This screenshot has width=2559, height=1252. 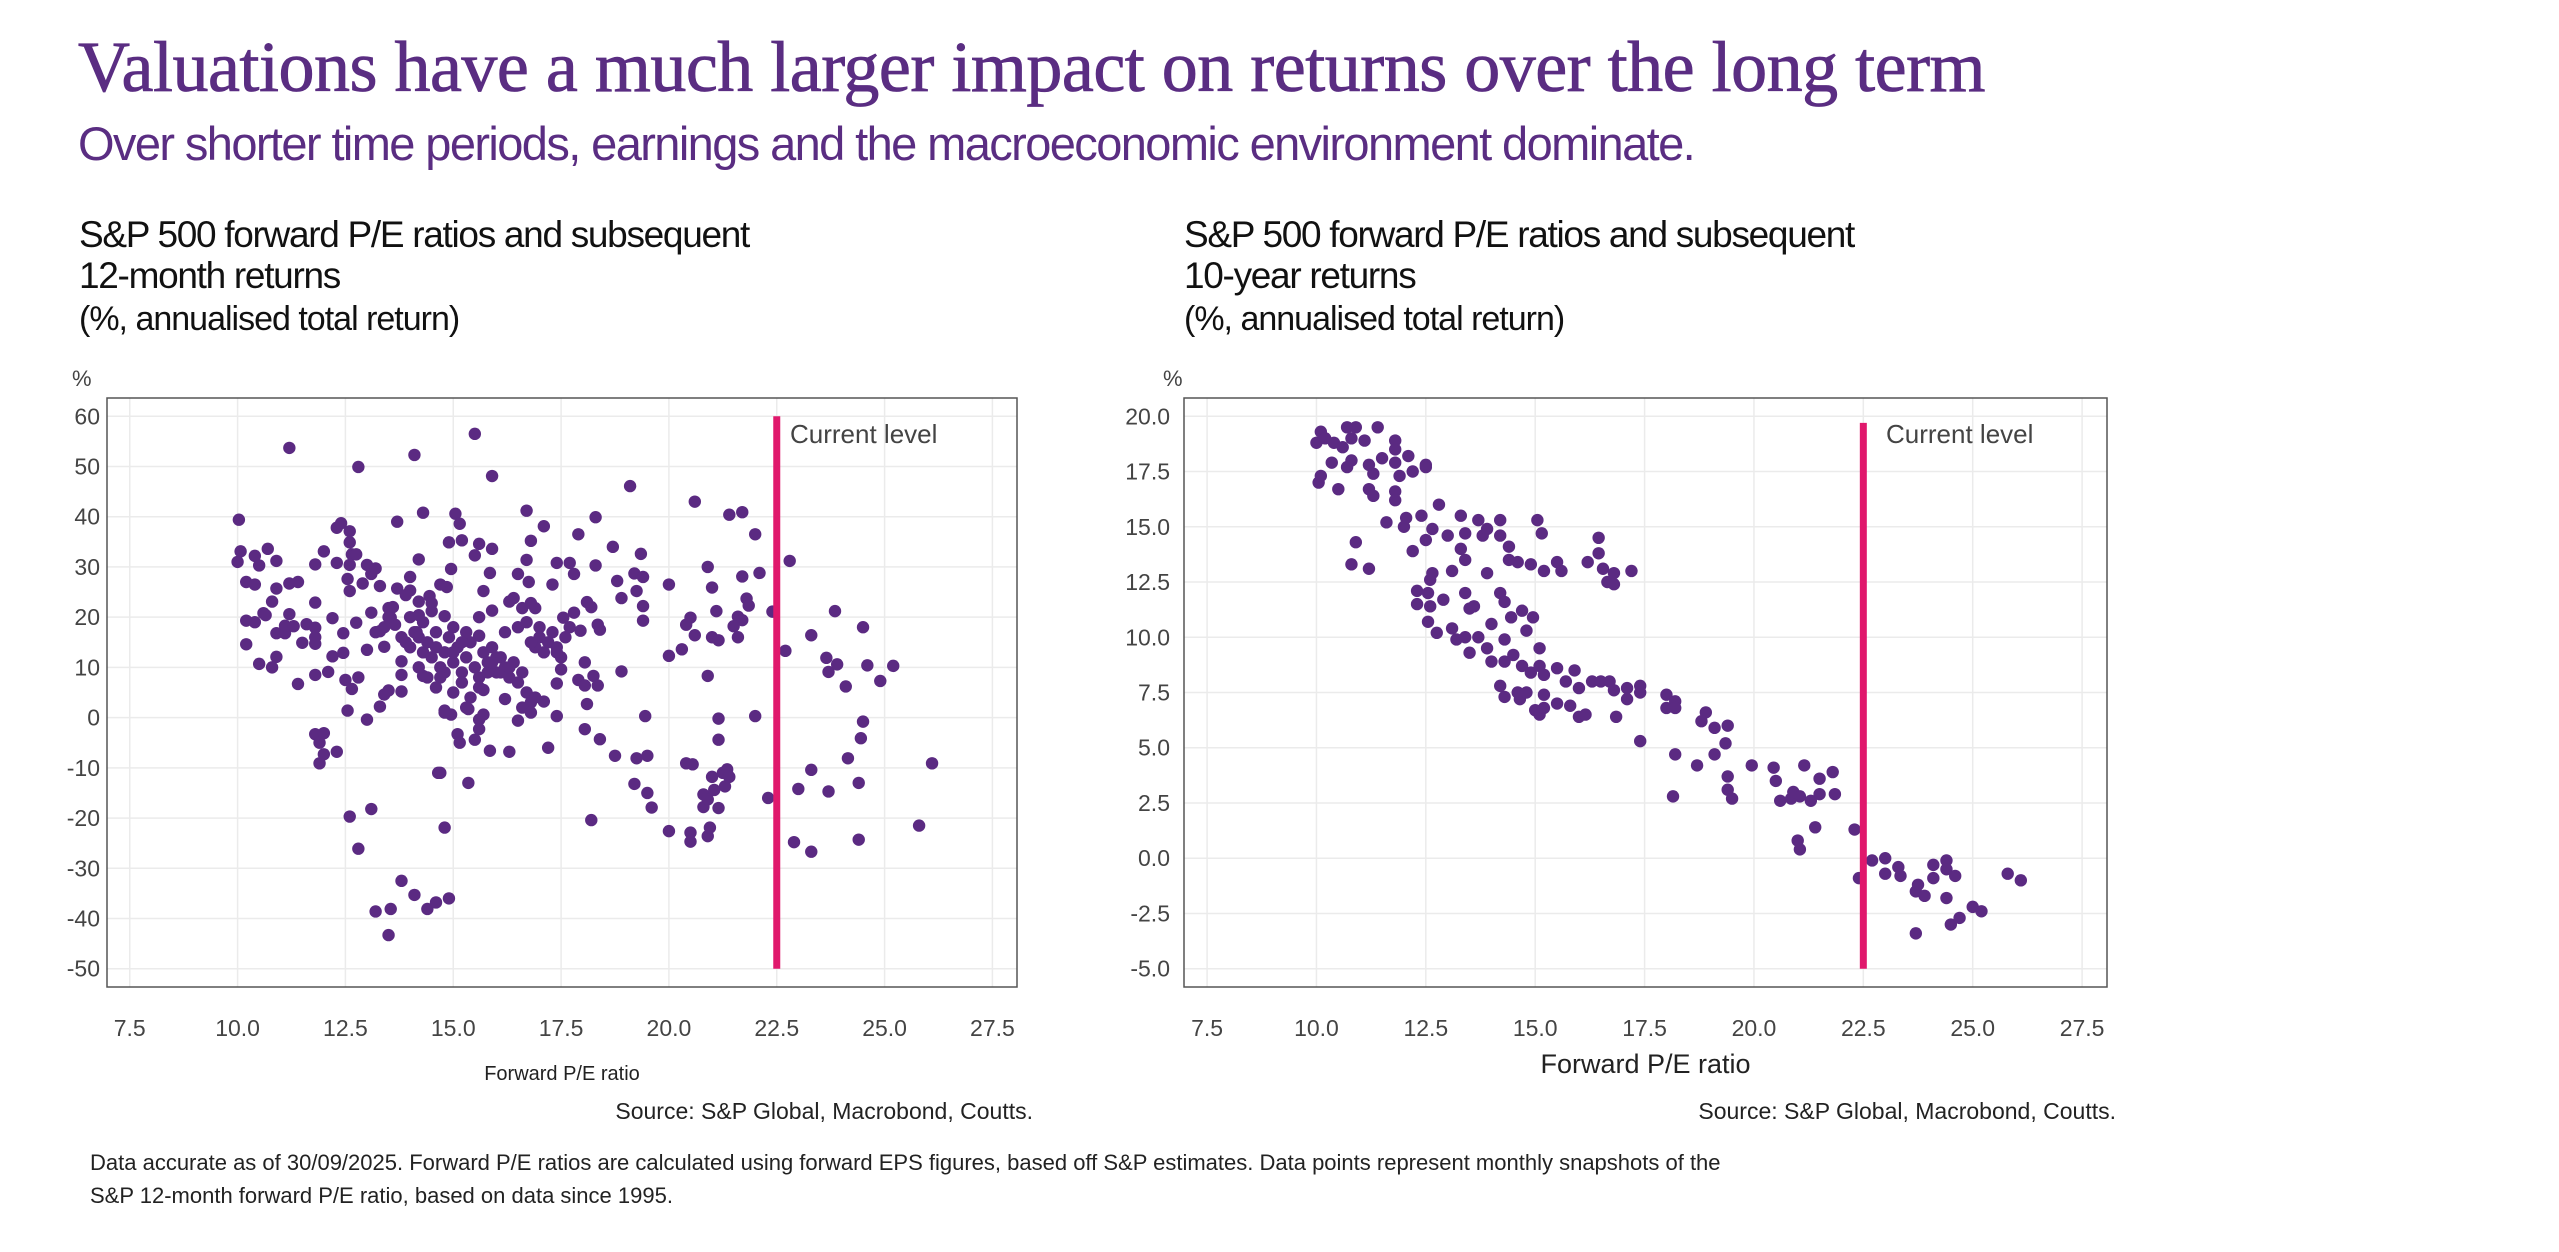 I want to click on y-tick-label: 0.0, so click(x=1154, y=858).